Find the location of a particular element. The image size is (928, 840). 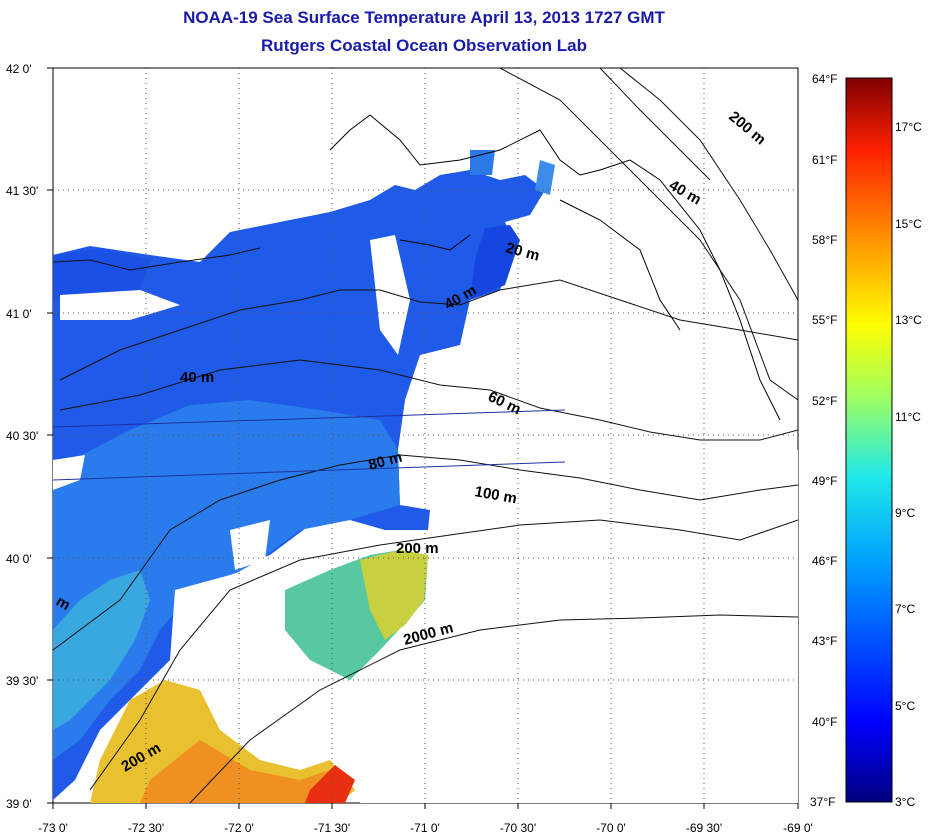

f-label-49: 49°F is located at coordinates (824, 481).